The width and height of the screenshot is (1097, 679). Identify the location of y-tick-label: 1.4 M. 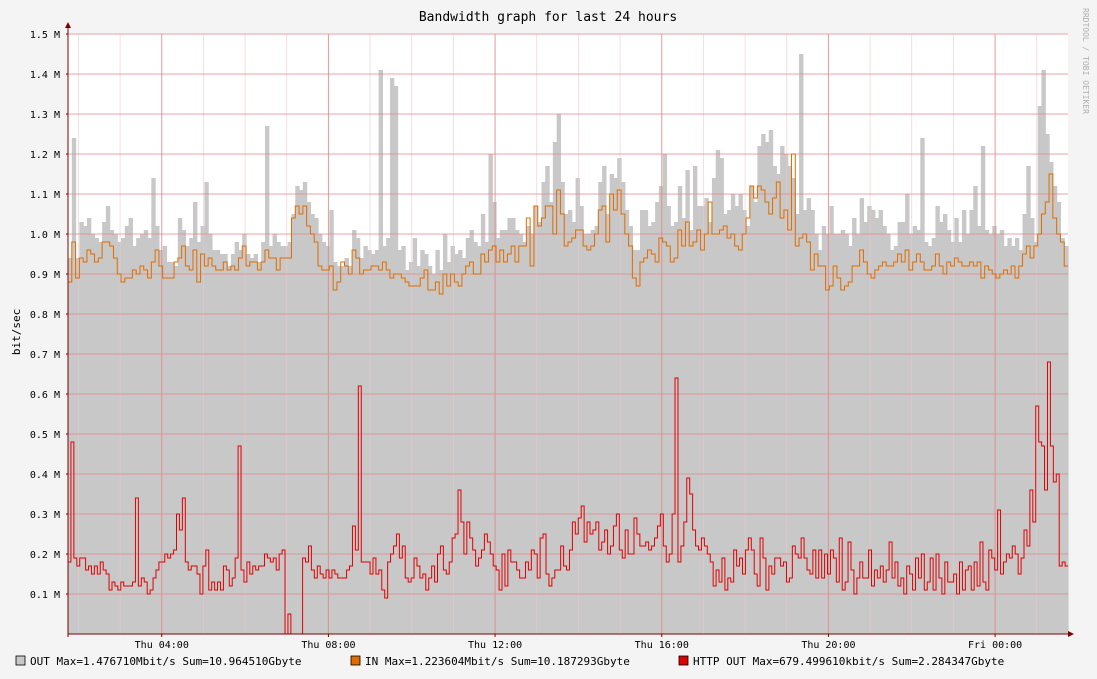
(45, 75).